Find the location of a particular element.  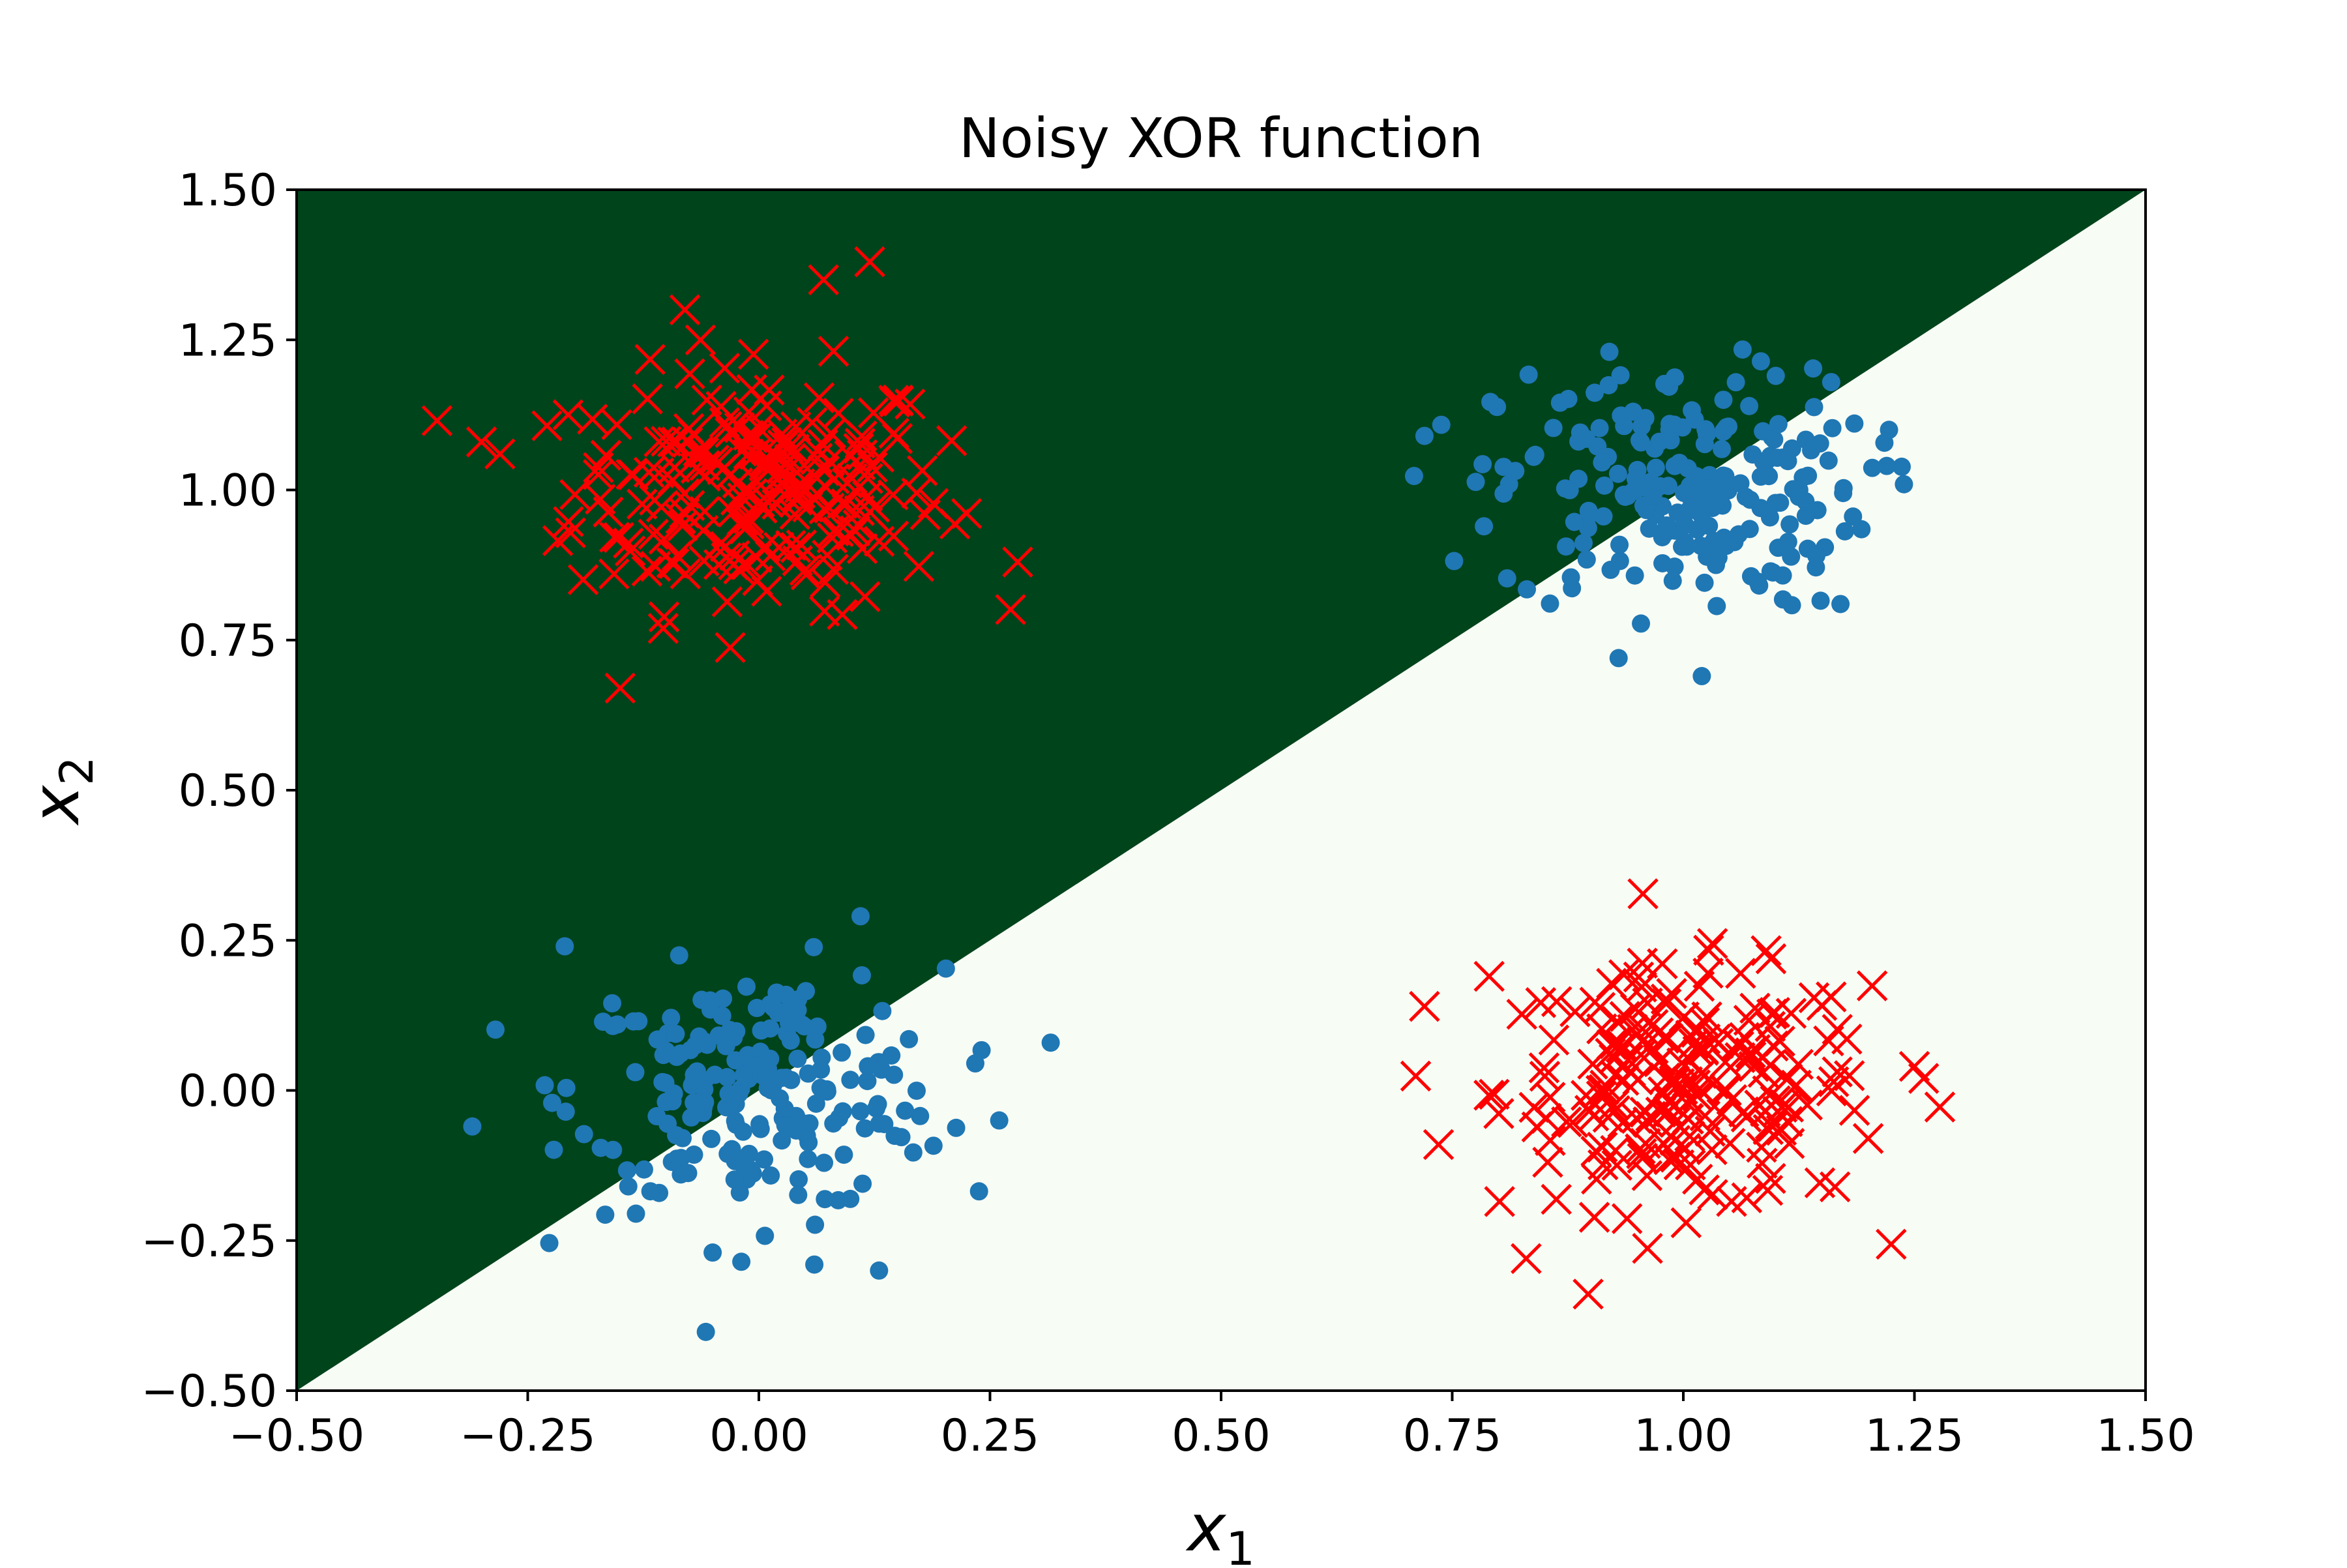

x-axis-label-main: x is located at coordinates (1206, 1527).